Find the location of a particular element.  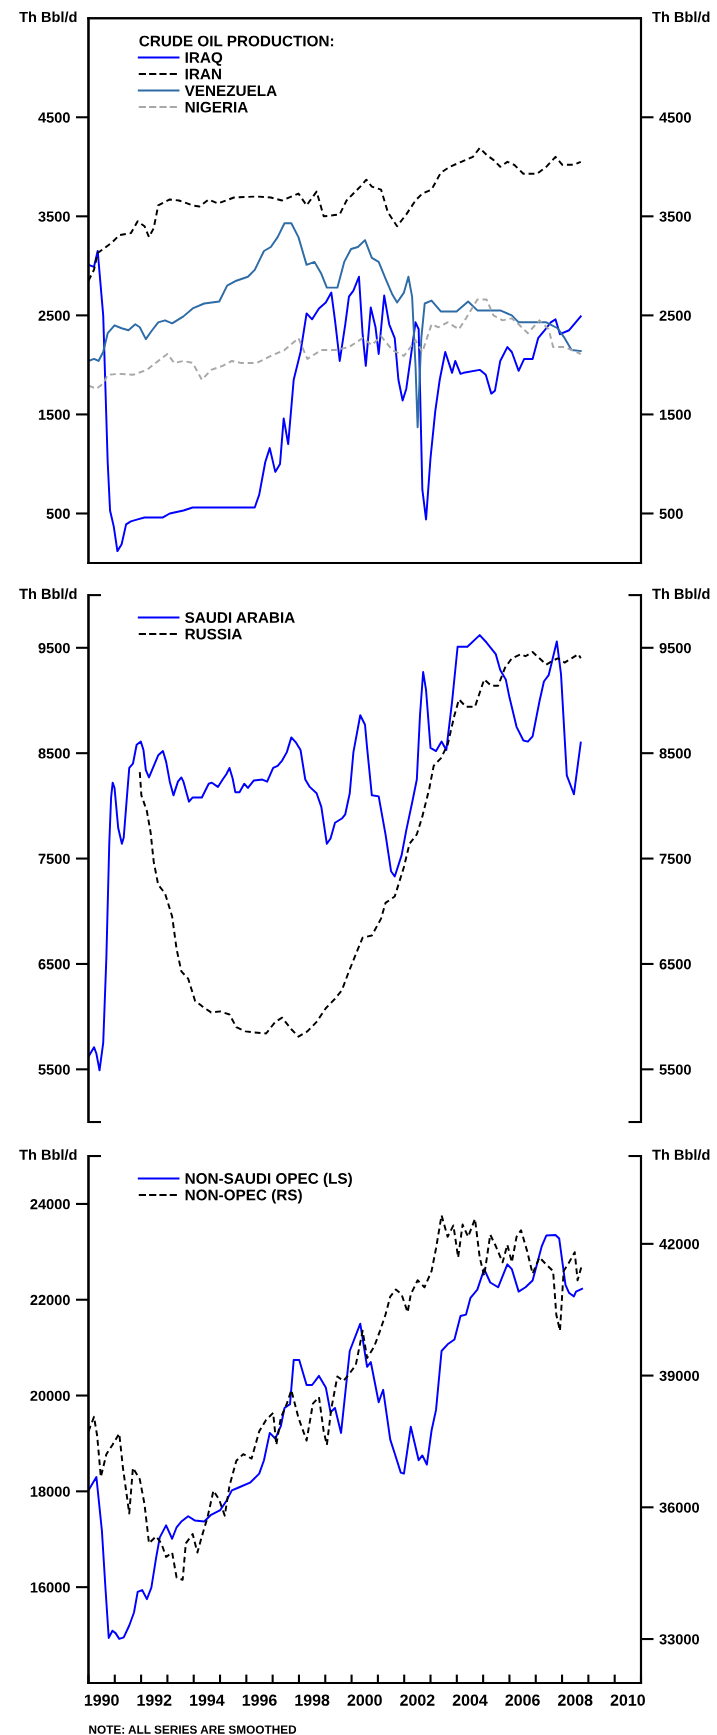

y2-tick-label: 9500 is located at coordinates (675, 648).